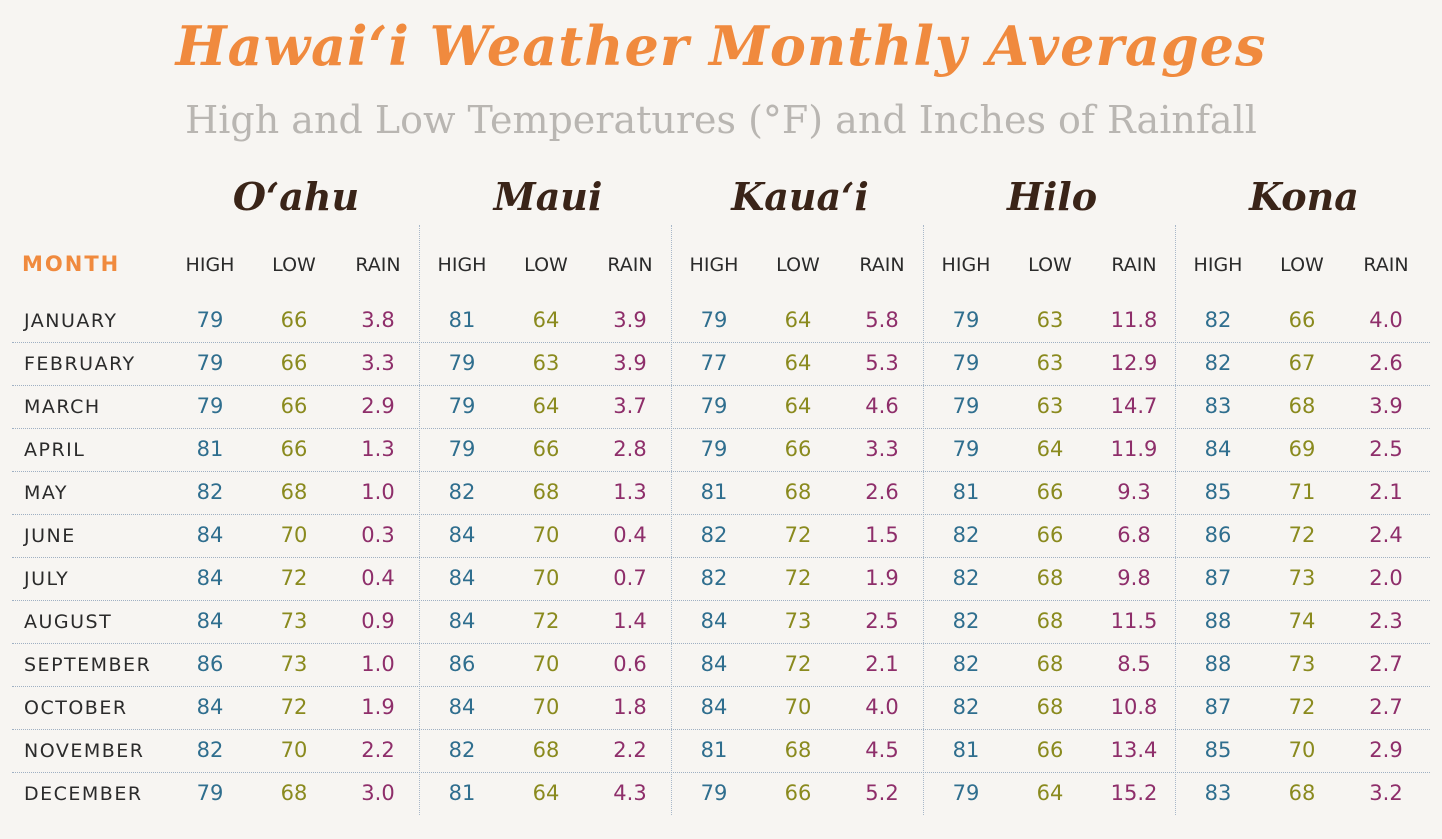  Describe the element at coordinates (1302, 449) in the screenshot. I see `low-value: 69` at that location.